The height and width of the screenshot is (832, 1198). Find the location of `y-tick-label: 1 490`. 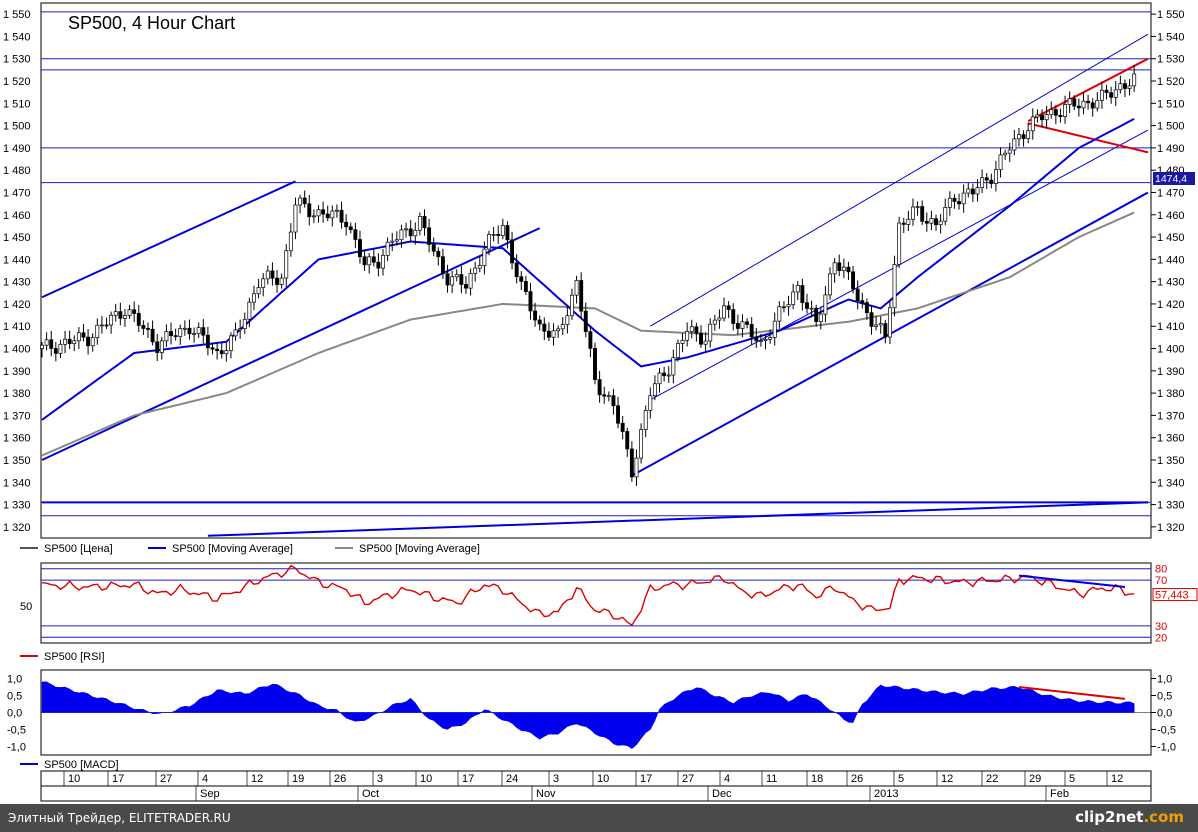

y-tick-label: 1 490 is located at coordinates (17, 149).